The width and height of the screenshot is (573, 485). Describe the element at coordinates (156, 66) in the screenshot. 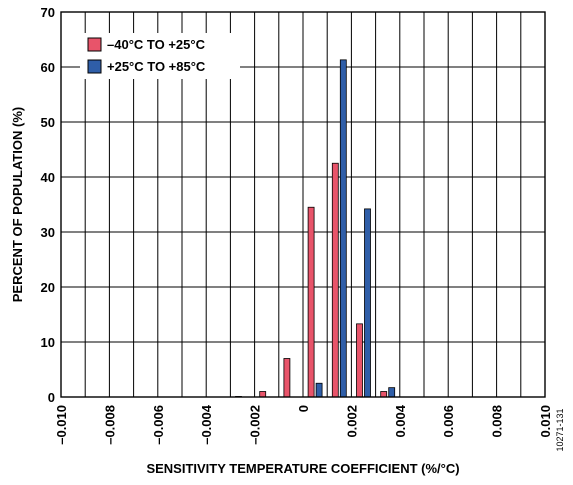

I see `legend-label-series-2: +25°C TO +85°C` at that location.